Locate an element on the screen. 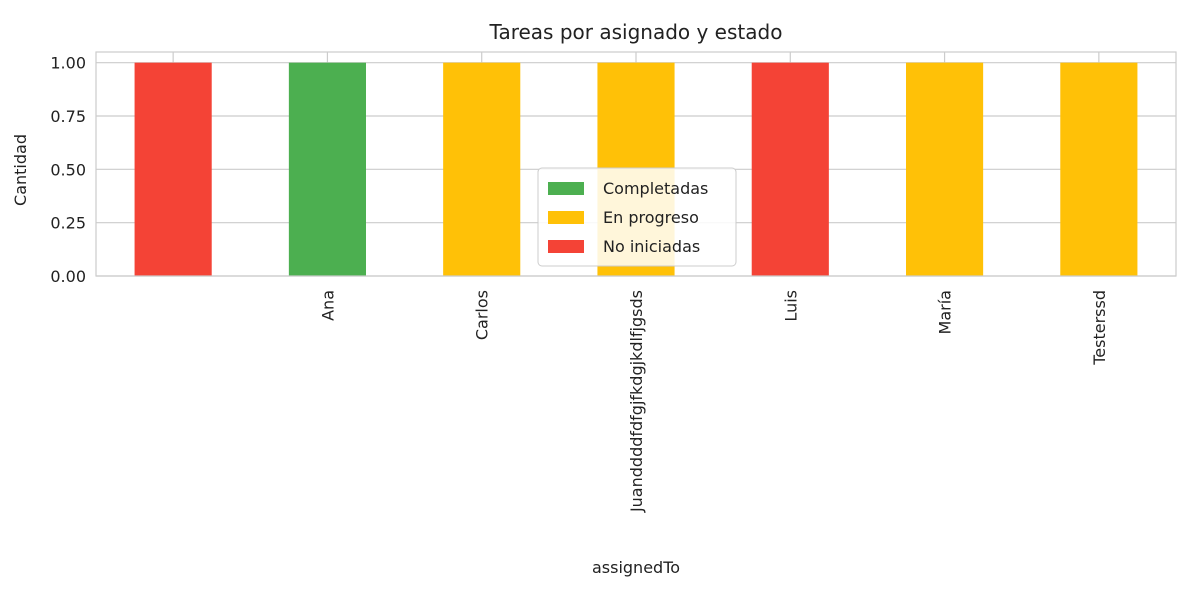  legend-label: Completadas is located at coordinates (655, 188).